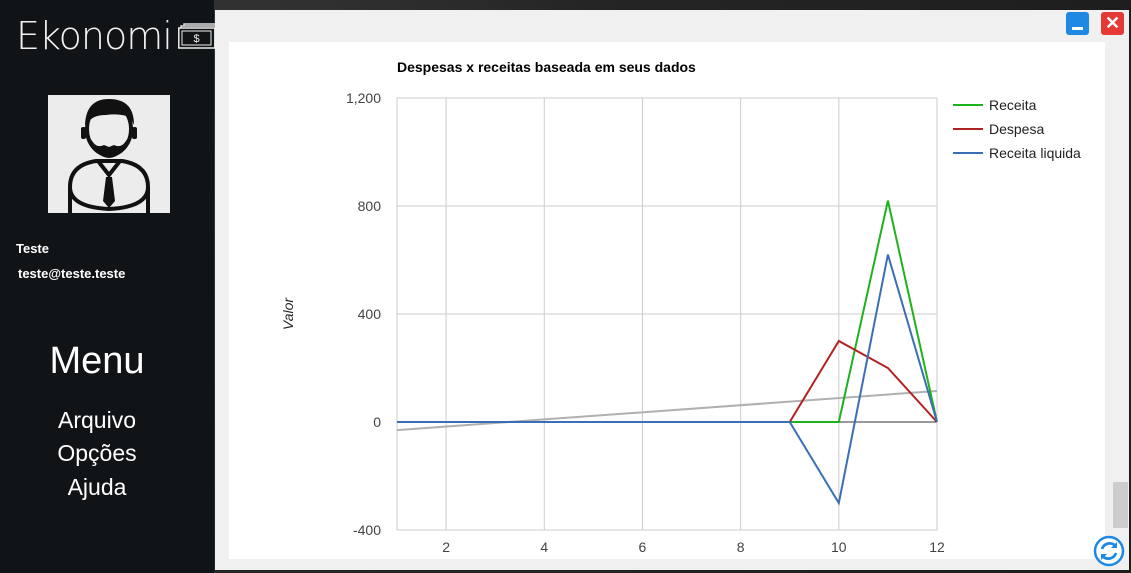  I want to click on y-tick-label: 1,200, so click(363, 98).